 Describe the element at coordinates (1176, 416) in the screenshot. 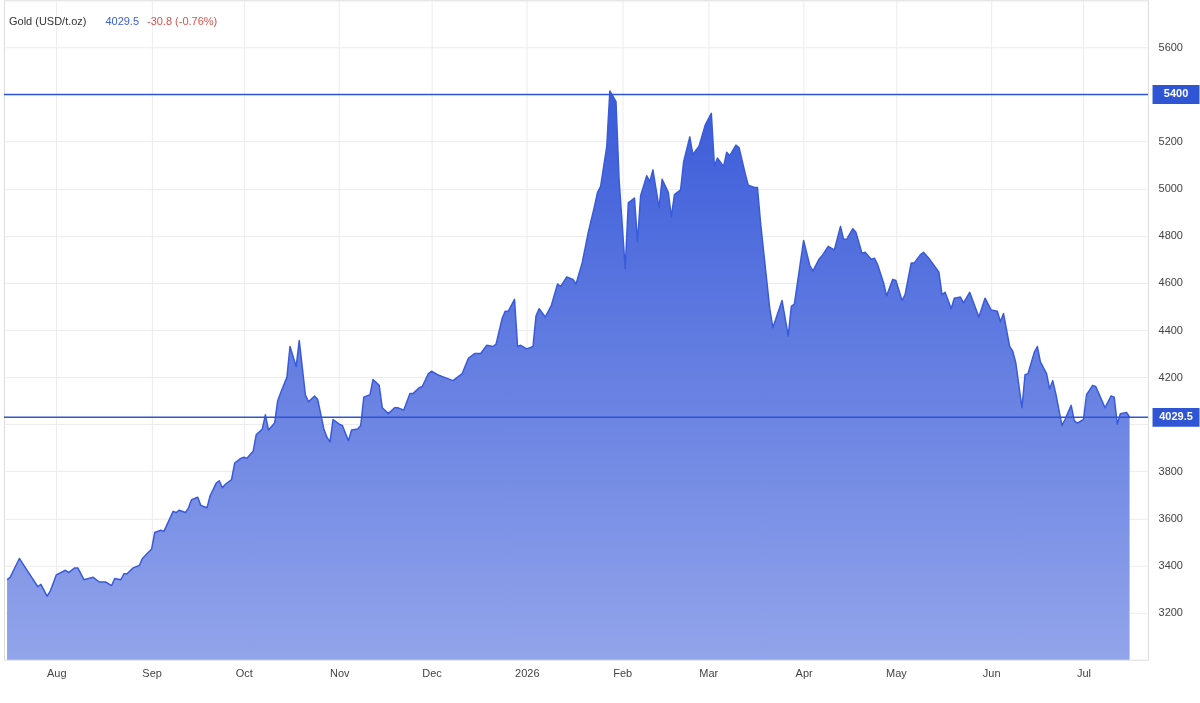

I see `ref-line-label: 4029.5` at that location.